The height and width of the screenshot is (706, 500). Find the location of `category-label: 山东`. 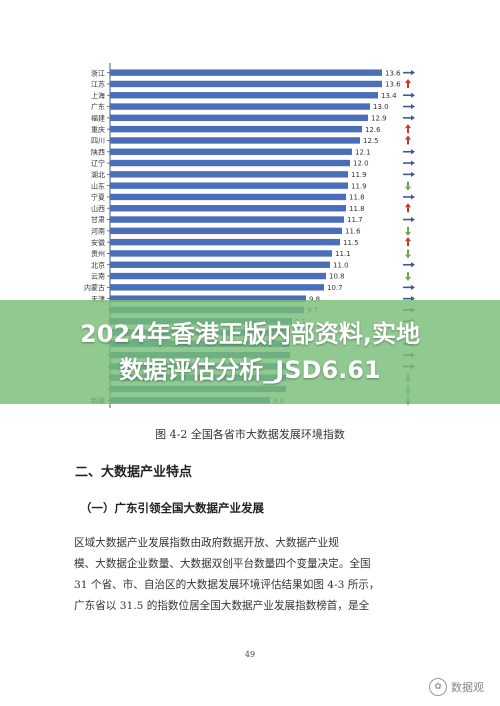

category-label: 山东 is located at coordinates (98, 185).